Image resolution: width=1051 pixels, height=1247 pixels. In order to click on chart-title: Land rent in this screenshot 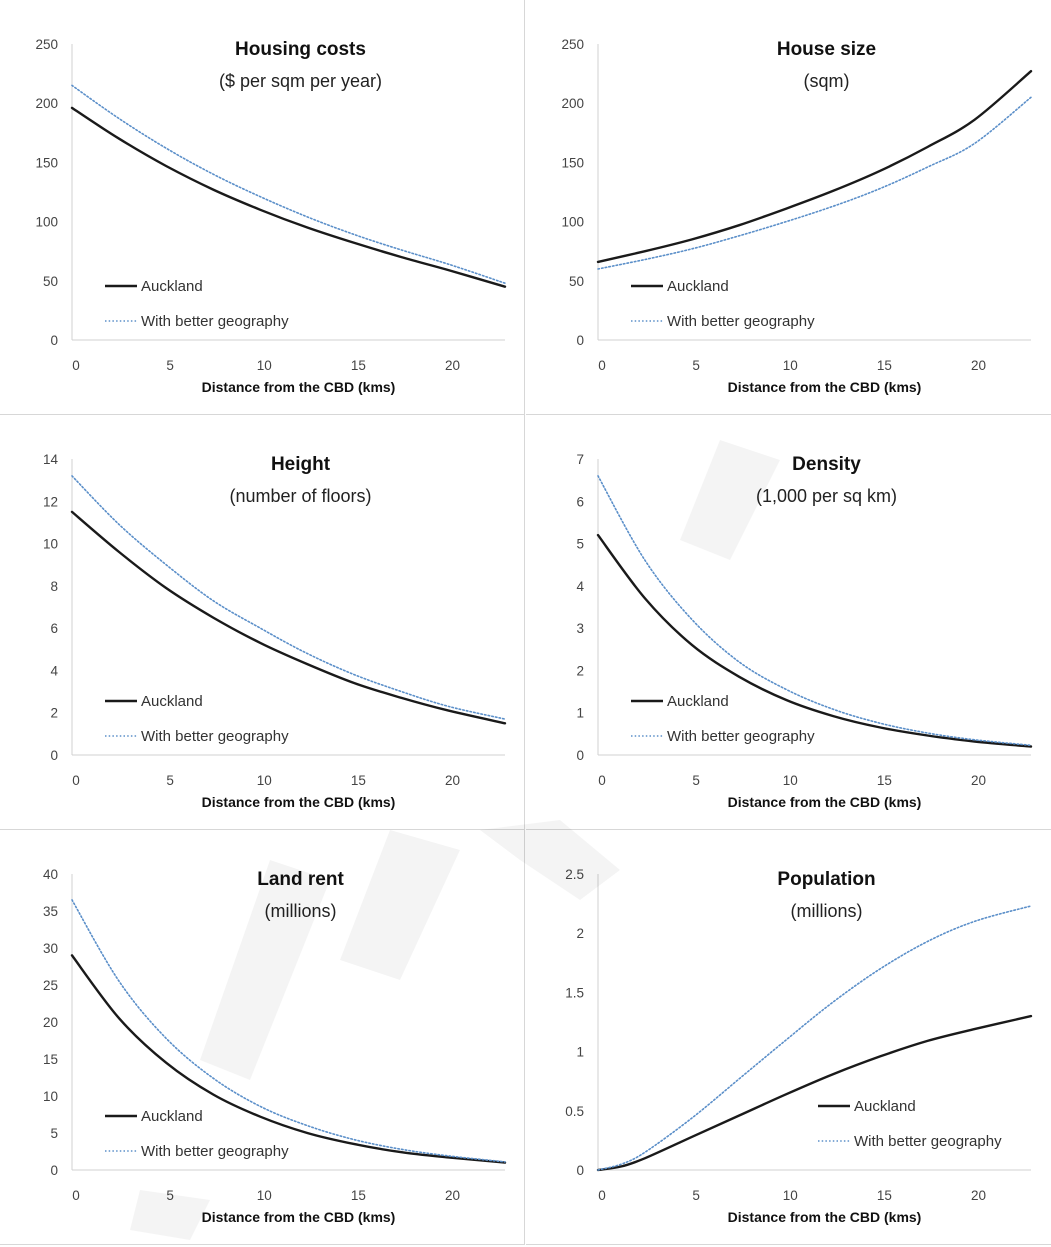, I will do `click(300, 879)`.